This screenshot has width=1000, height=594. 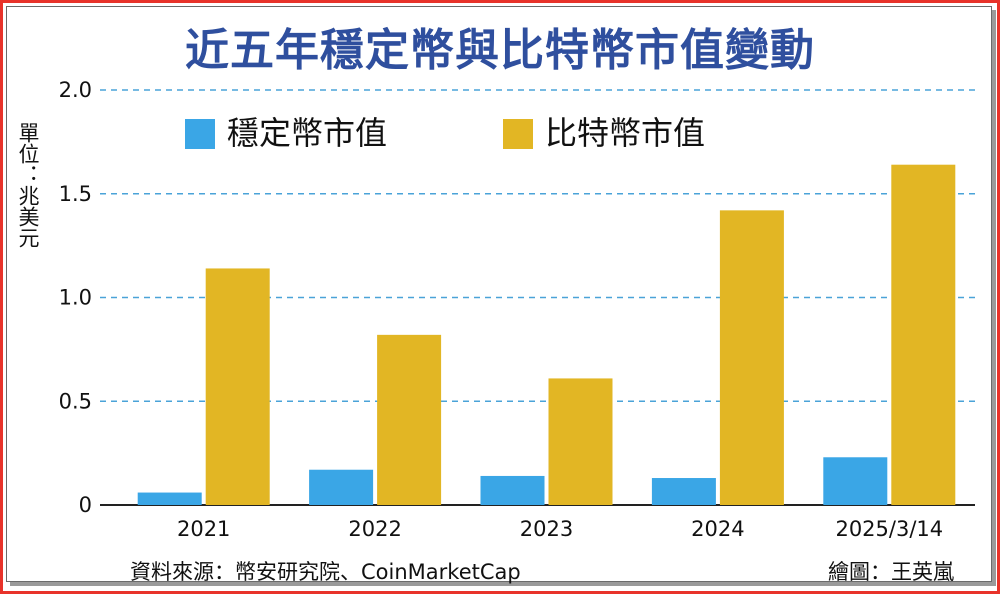 What do you see at coordinates (500, 50) in the screenshot?
I see `chart-title: 近五年穩定幣與比特幣市值變動` at bounding box center [500, 50].